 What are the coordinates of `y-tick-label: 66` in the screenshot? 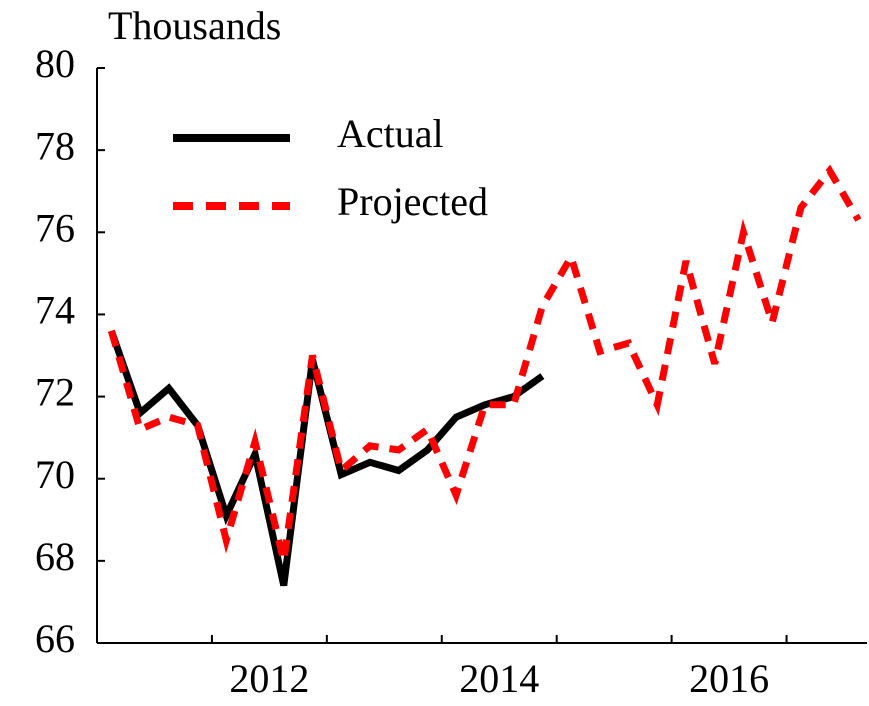 It's located at (55, 638).